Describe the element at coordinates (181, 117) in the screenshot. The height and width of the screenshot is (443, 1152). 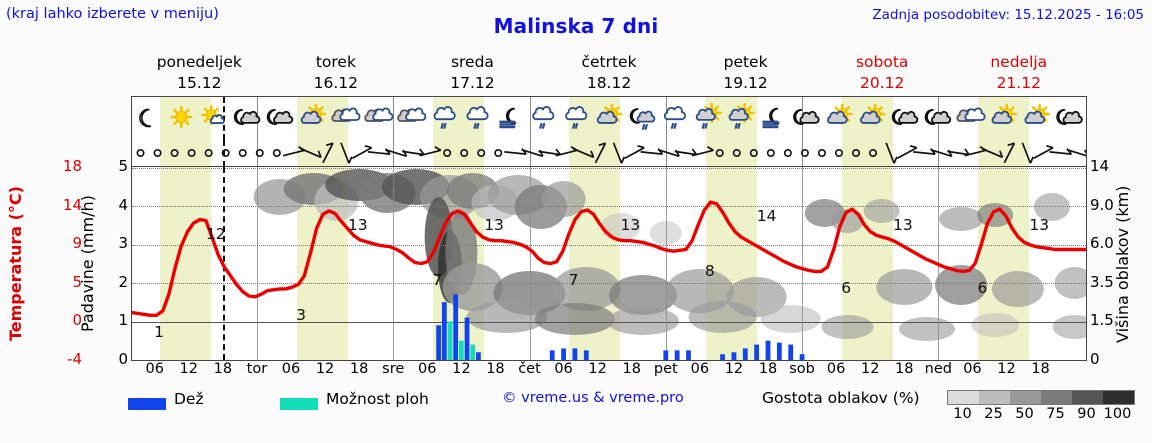
I see `weather-icon-sun` at that location.